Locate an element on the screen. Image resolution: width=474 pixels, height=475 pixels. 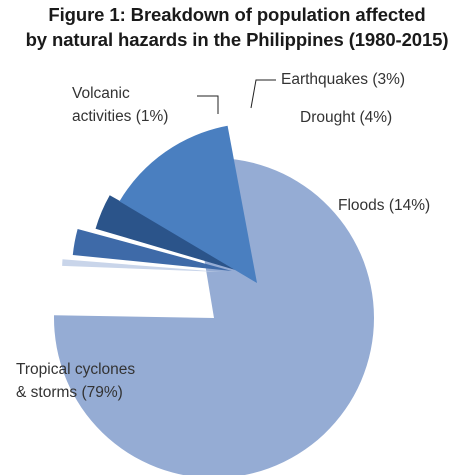
slice-label-tropical-cyclones-storms: Tropical cyclones & storms (79%) is located at coordinates (75, 381).